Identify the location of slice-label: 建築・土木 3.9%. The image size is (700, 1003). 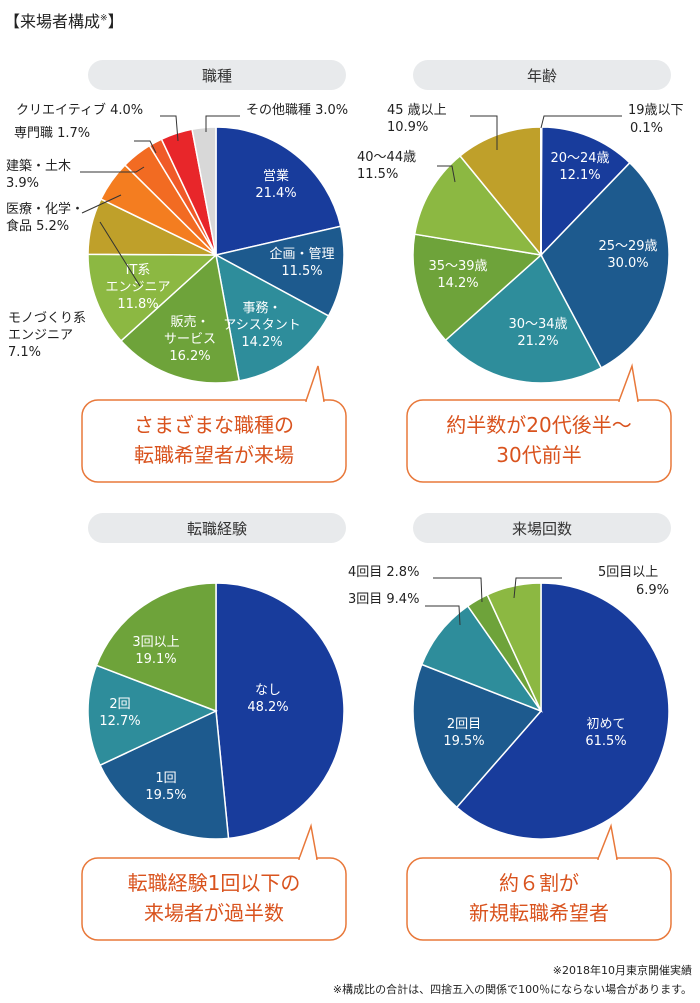
(38, 175).